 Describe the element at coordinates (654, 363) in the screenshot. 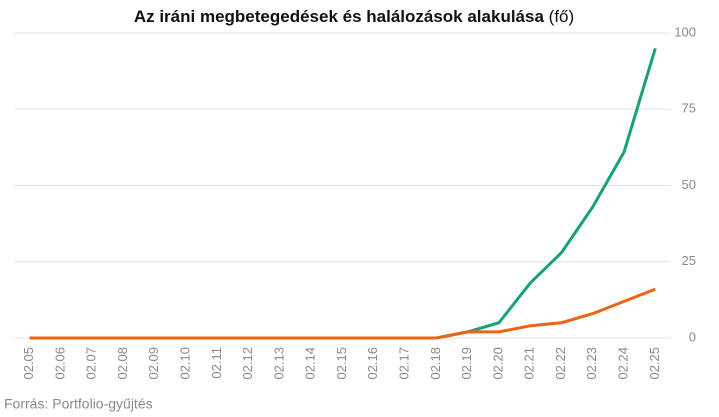

I see `x-tick-label: 02.25` at that location.